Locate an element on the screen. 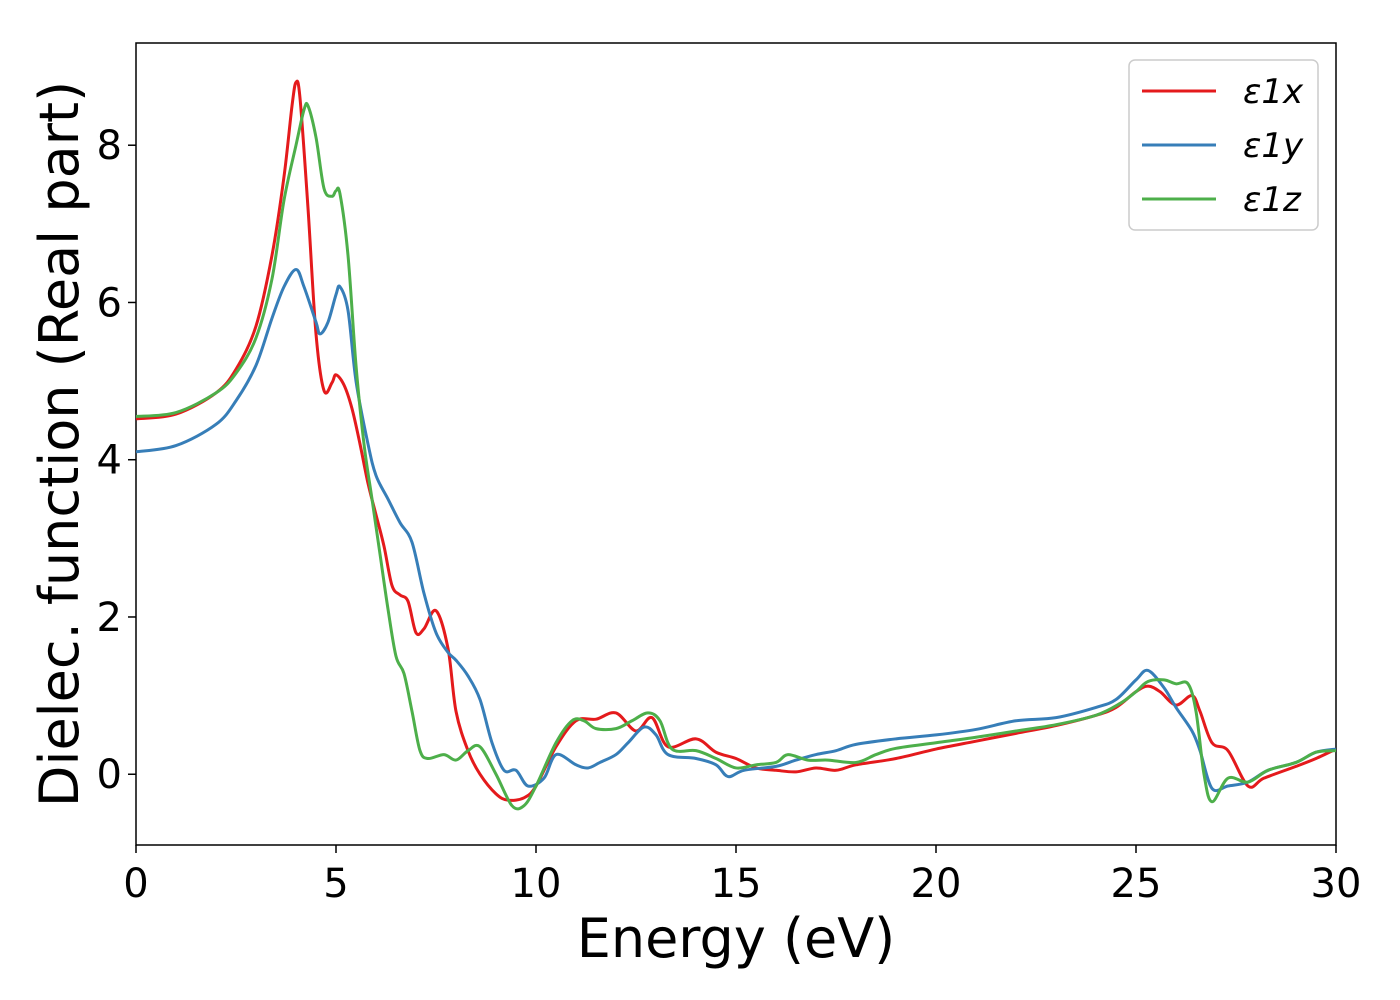 The image size is (1400, 1000). x-axis-ticks: 0 5 10 15 20 25 30 is located at coordinates (742, 876).